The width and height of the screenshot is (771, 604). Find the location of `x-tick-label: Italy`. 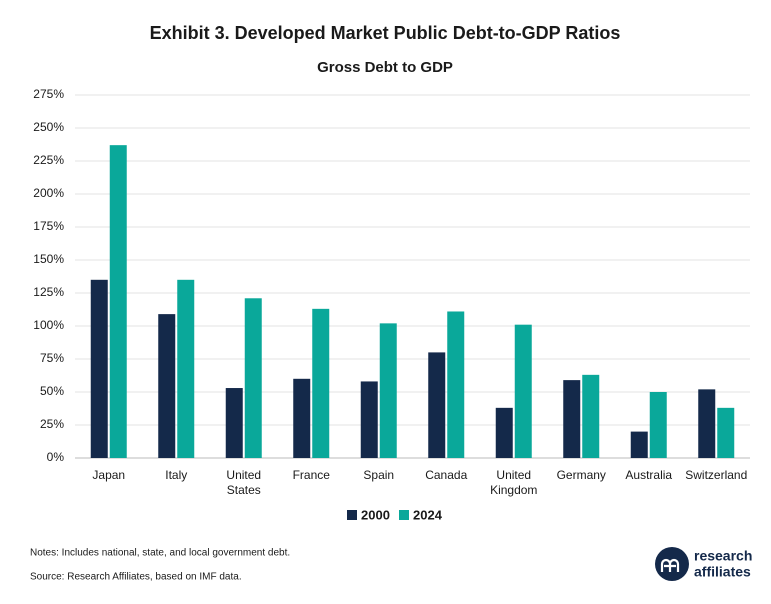

x-tick-label: Italy is located at coordinates (176, 475).